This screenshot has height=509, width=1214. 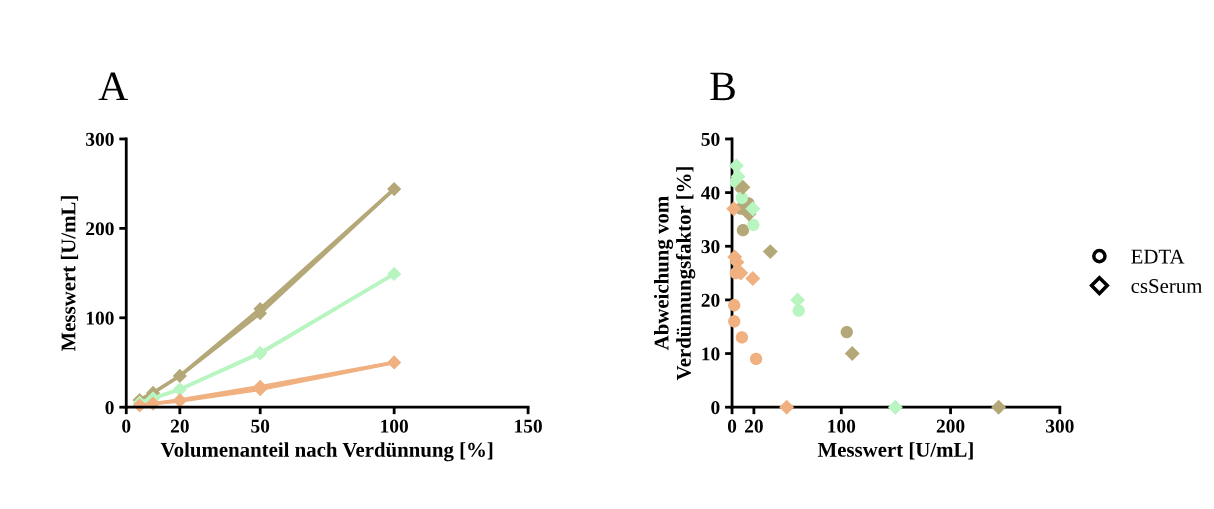 I want to click on y-axis-title: Messwert [U/mL], so click(x=69, y=274).